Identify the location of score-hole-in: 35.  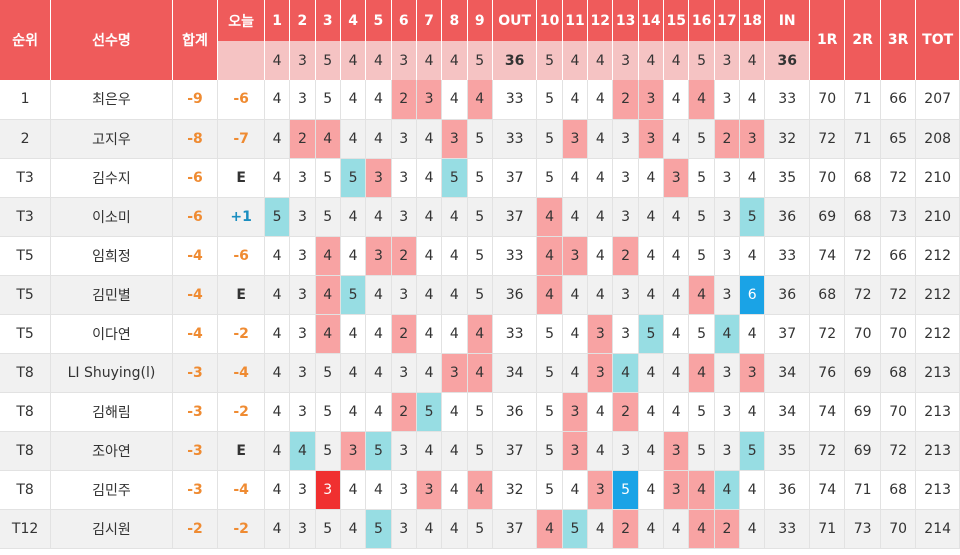
(787, 178).